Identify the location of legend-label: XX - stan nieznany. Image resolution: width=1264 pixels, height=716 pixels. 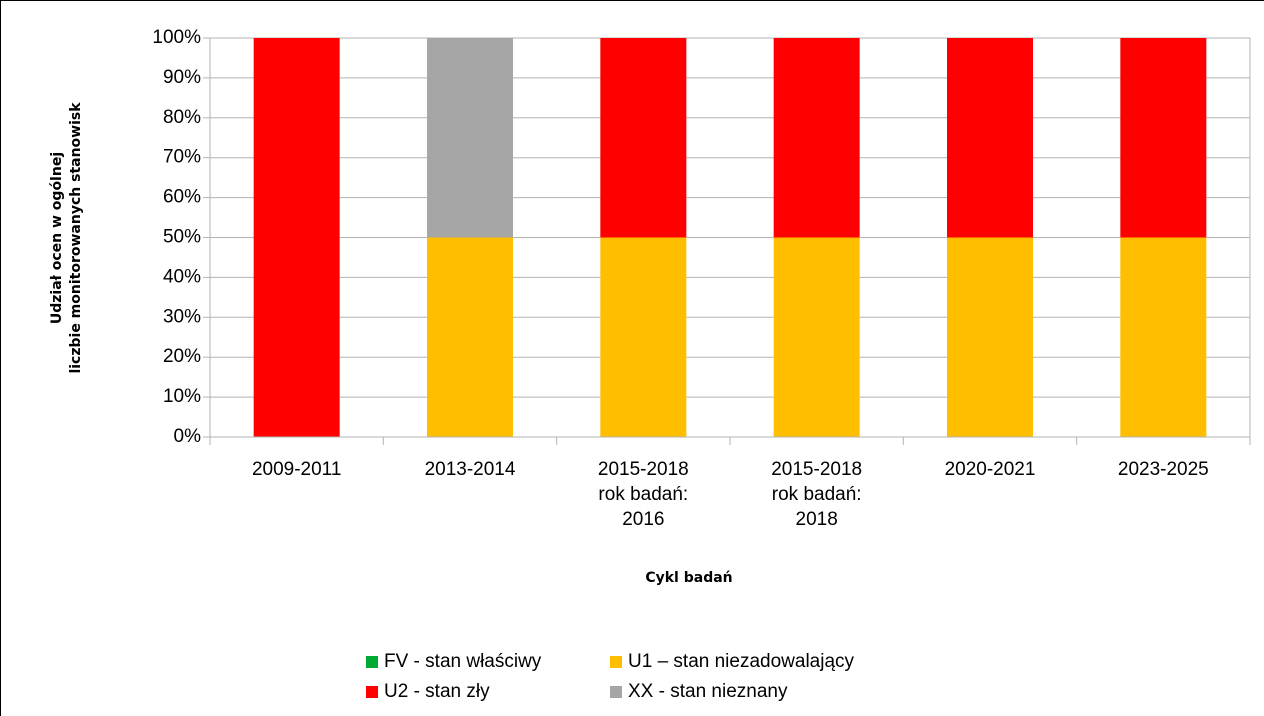
(708, 691).